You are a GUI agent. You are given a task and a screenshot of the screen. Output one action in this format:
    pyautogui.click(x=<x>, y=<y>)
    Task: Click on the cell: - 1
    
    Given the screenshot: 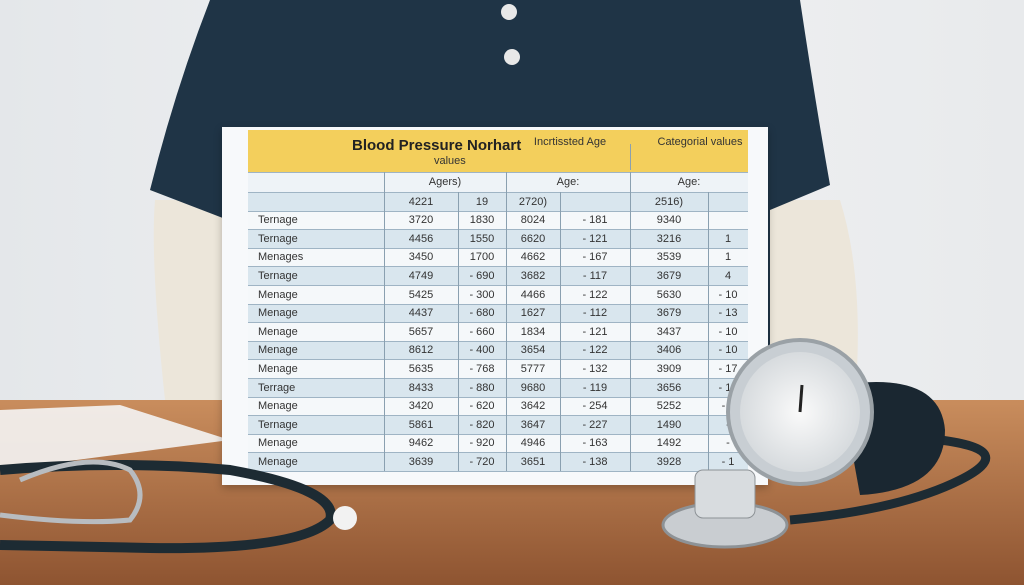 What is the action you would take?
    pyautogui.click(x=728, y=406)
    